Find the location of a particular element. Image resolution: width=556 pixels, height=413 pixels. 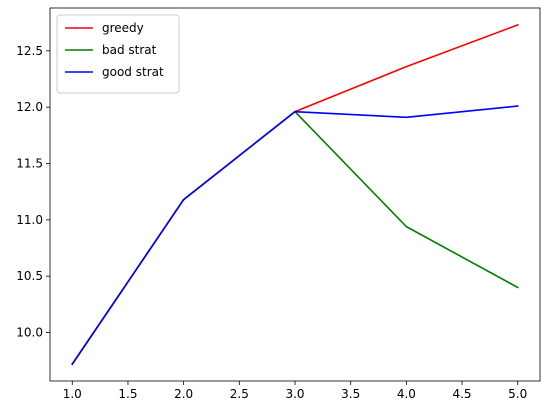

y-tick-label: 12.5 is located at coordinates (29, 51).